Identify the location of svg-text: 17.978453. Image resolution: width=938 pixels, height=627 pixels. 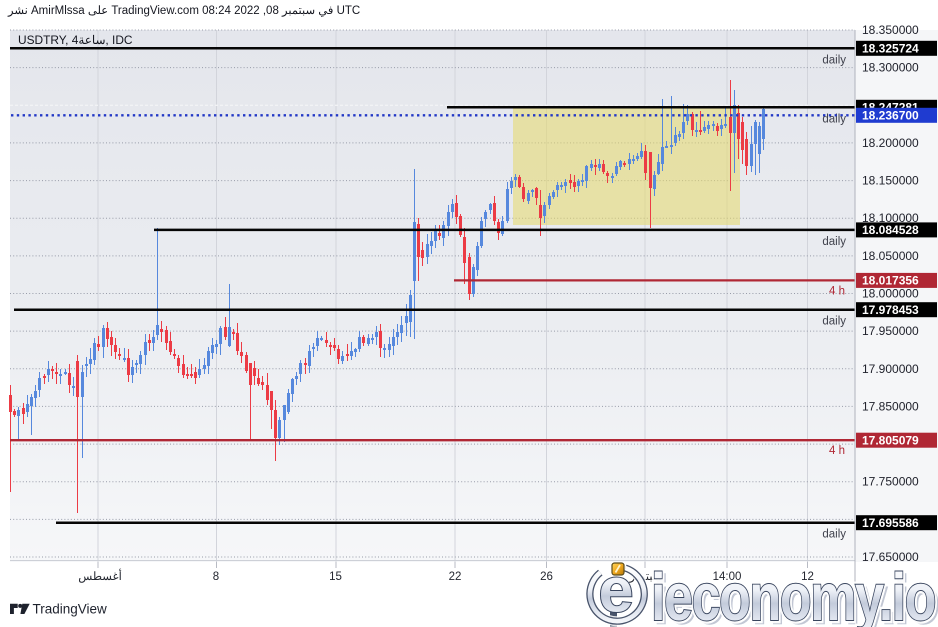
(890, 310).